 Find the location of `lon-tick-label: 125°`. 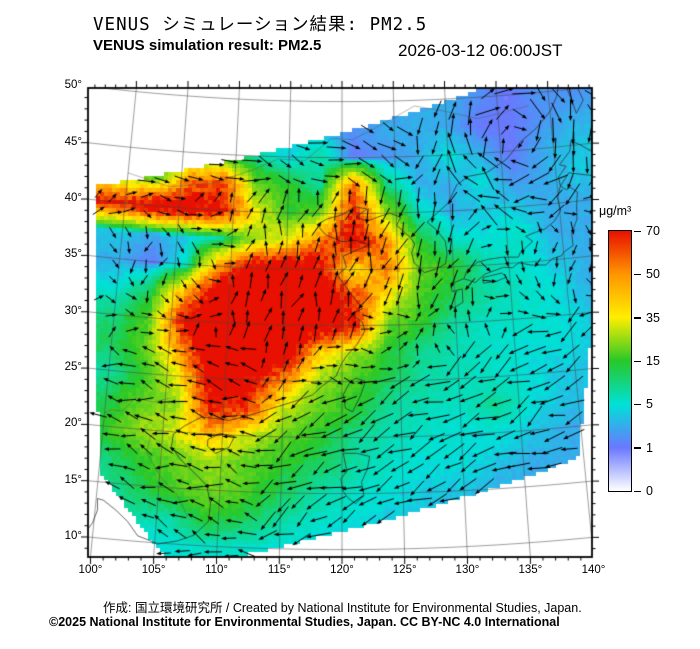

lon-tick-label: 125° is located at coordinates (404, 570).